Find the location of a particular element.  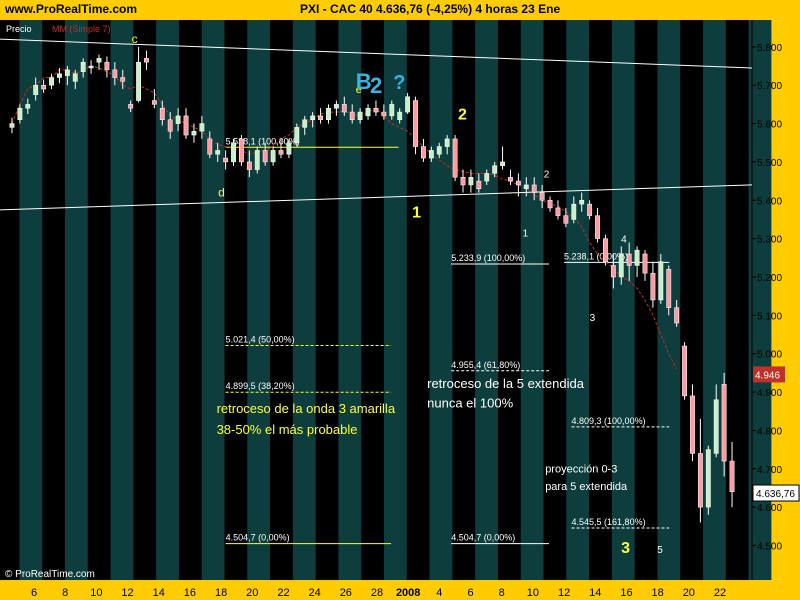

x-tick-label: 4 is located at coordinates (439, 593).